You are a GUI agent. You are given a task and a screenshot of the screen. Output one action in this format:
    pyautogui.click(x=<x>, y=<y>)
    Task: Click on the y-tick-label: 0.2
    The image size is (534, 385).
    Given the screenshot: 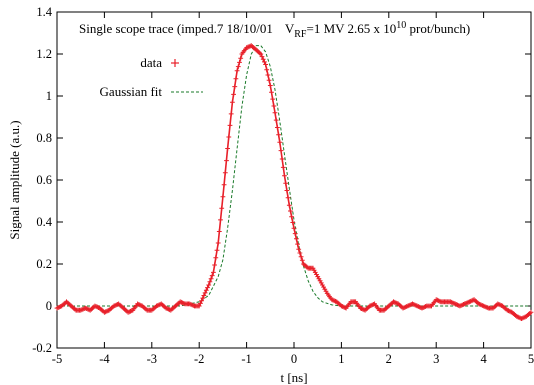 What is the action you would take?
    pyautogui.click(x=44, y=264)
    